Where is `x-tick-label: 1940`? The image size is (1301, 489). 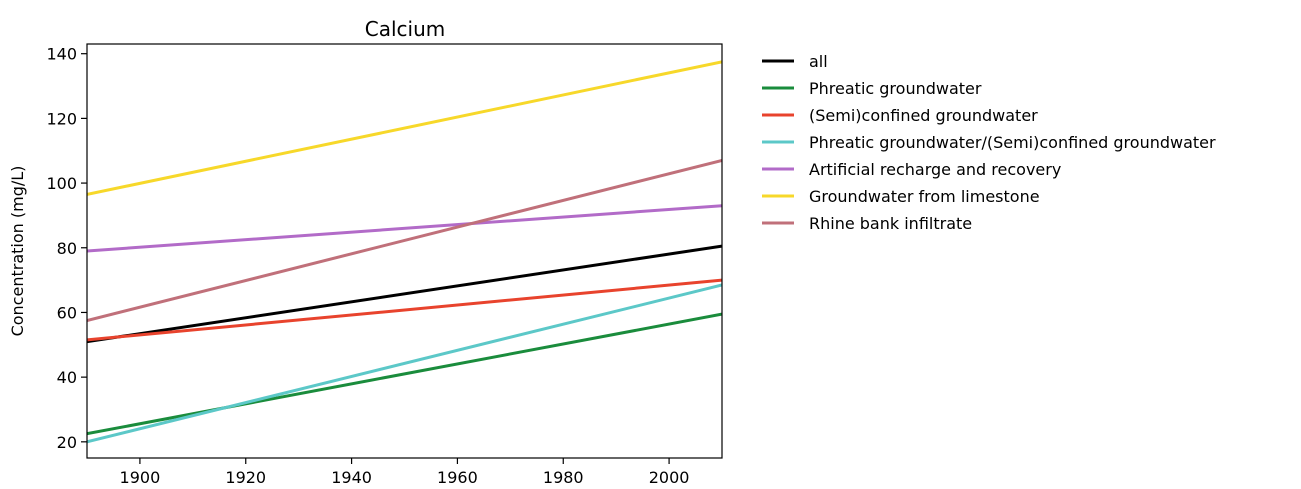
x-tick-label: 1940 is located at coordinates (351, 477).